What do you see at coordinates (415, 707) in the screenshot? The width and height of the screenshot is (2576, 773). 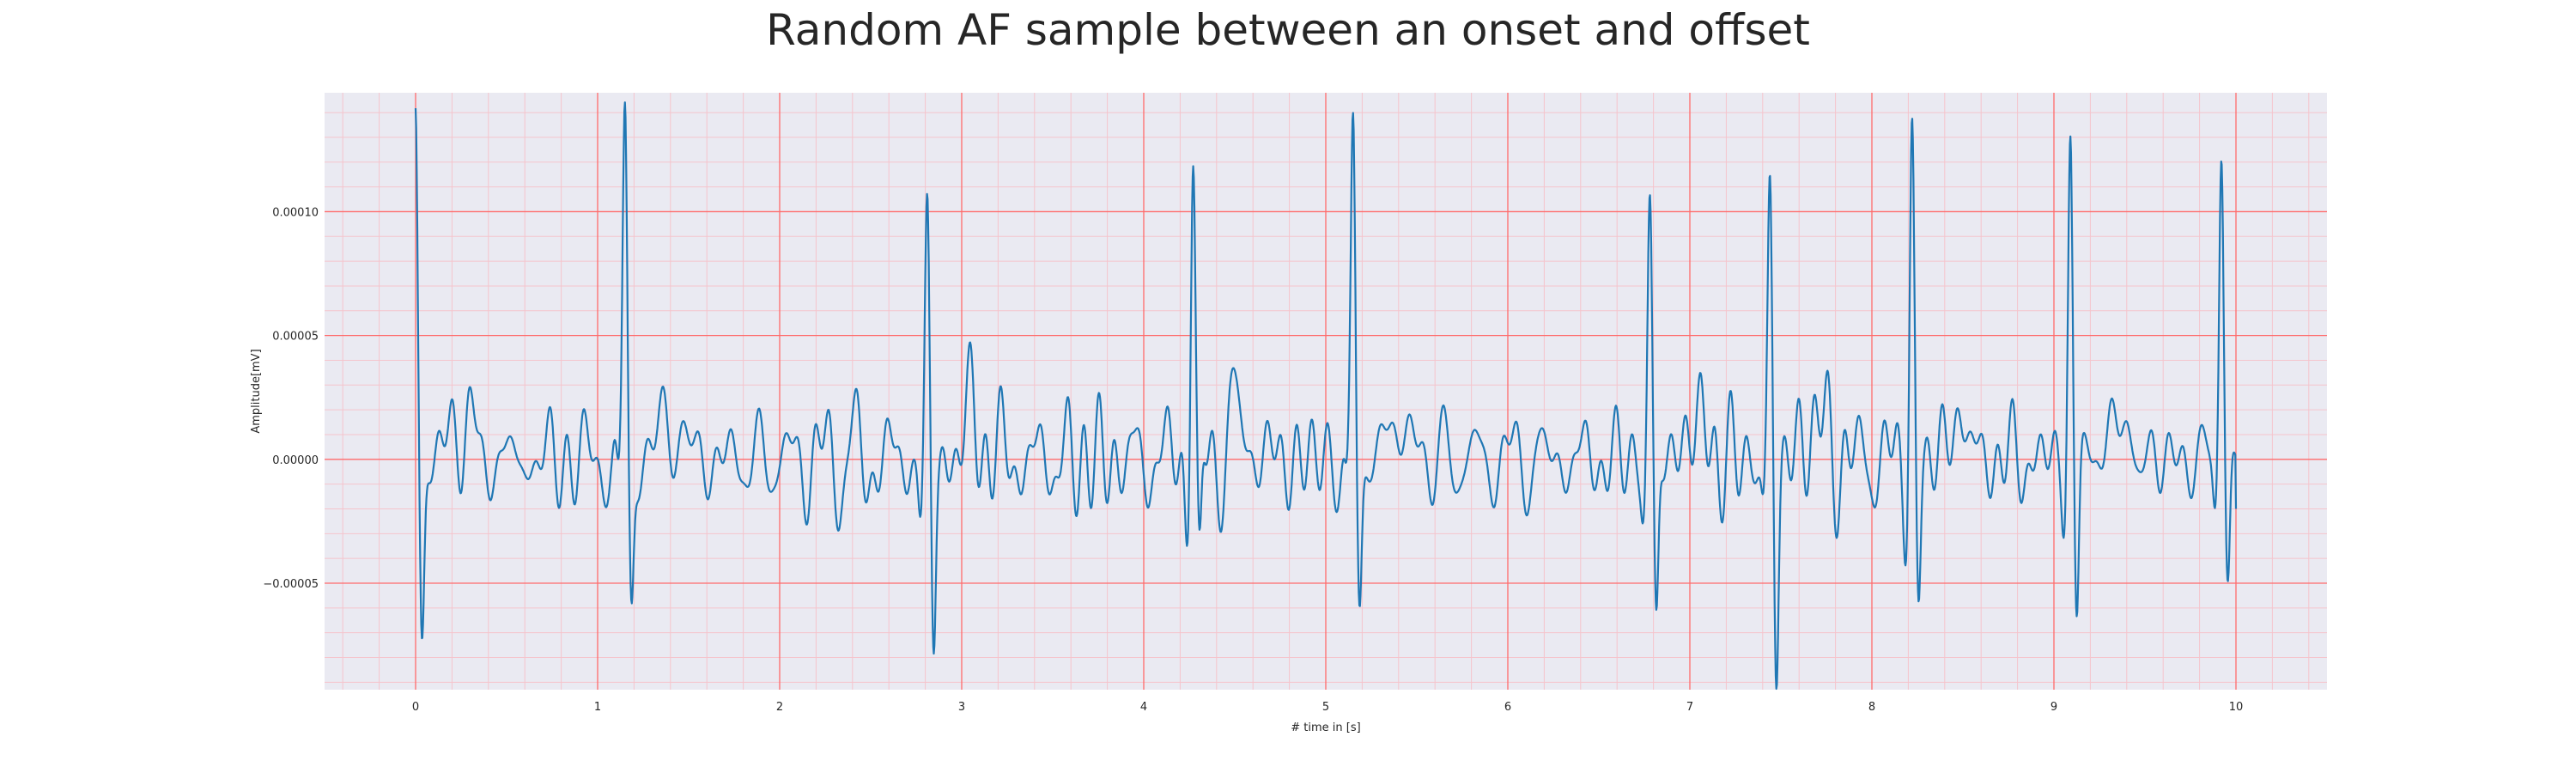 I see `x-tick-label: 0` at bounding box center [415, 707].